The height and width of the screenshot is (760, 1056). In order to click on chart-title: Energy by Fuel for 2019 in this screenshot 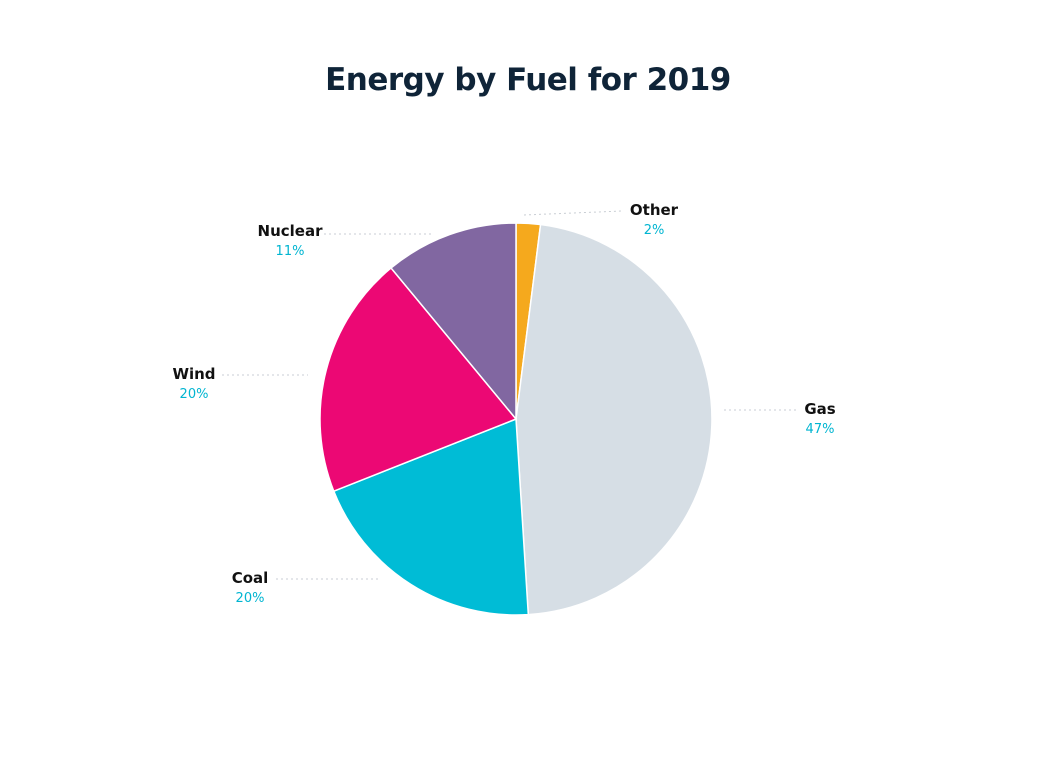, I will do `click(528, 80)`.